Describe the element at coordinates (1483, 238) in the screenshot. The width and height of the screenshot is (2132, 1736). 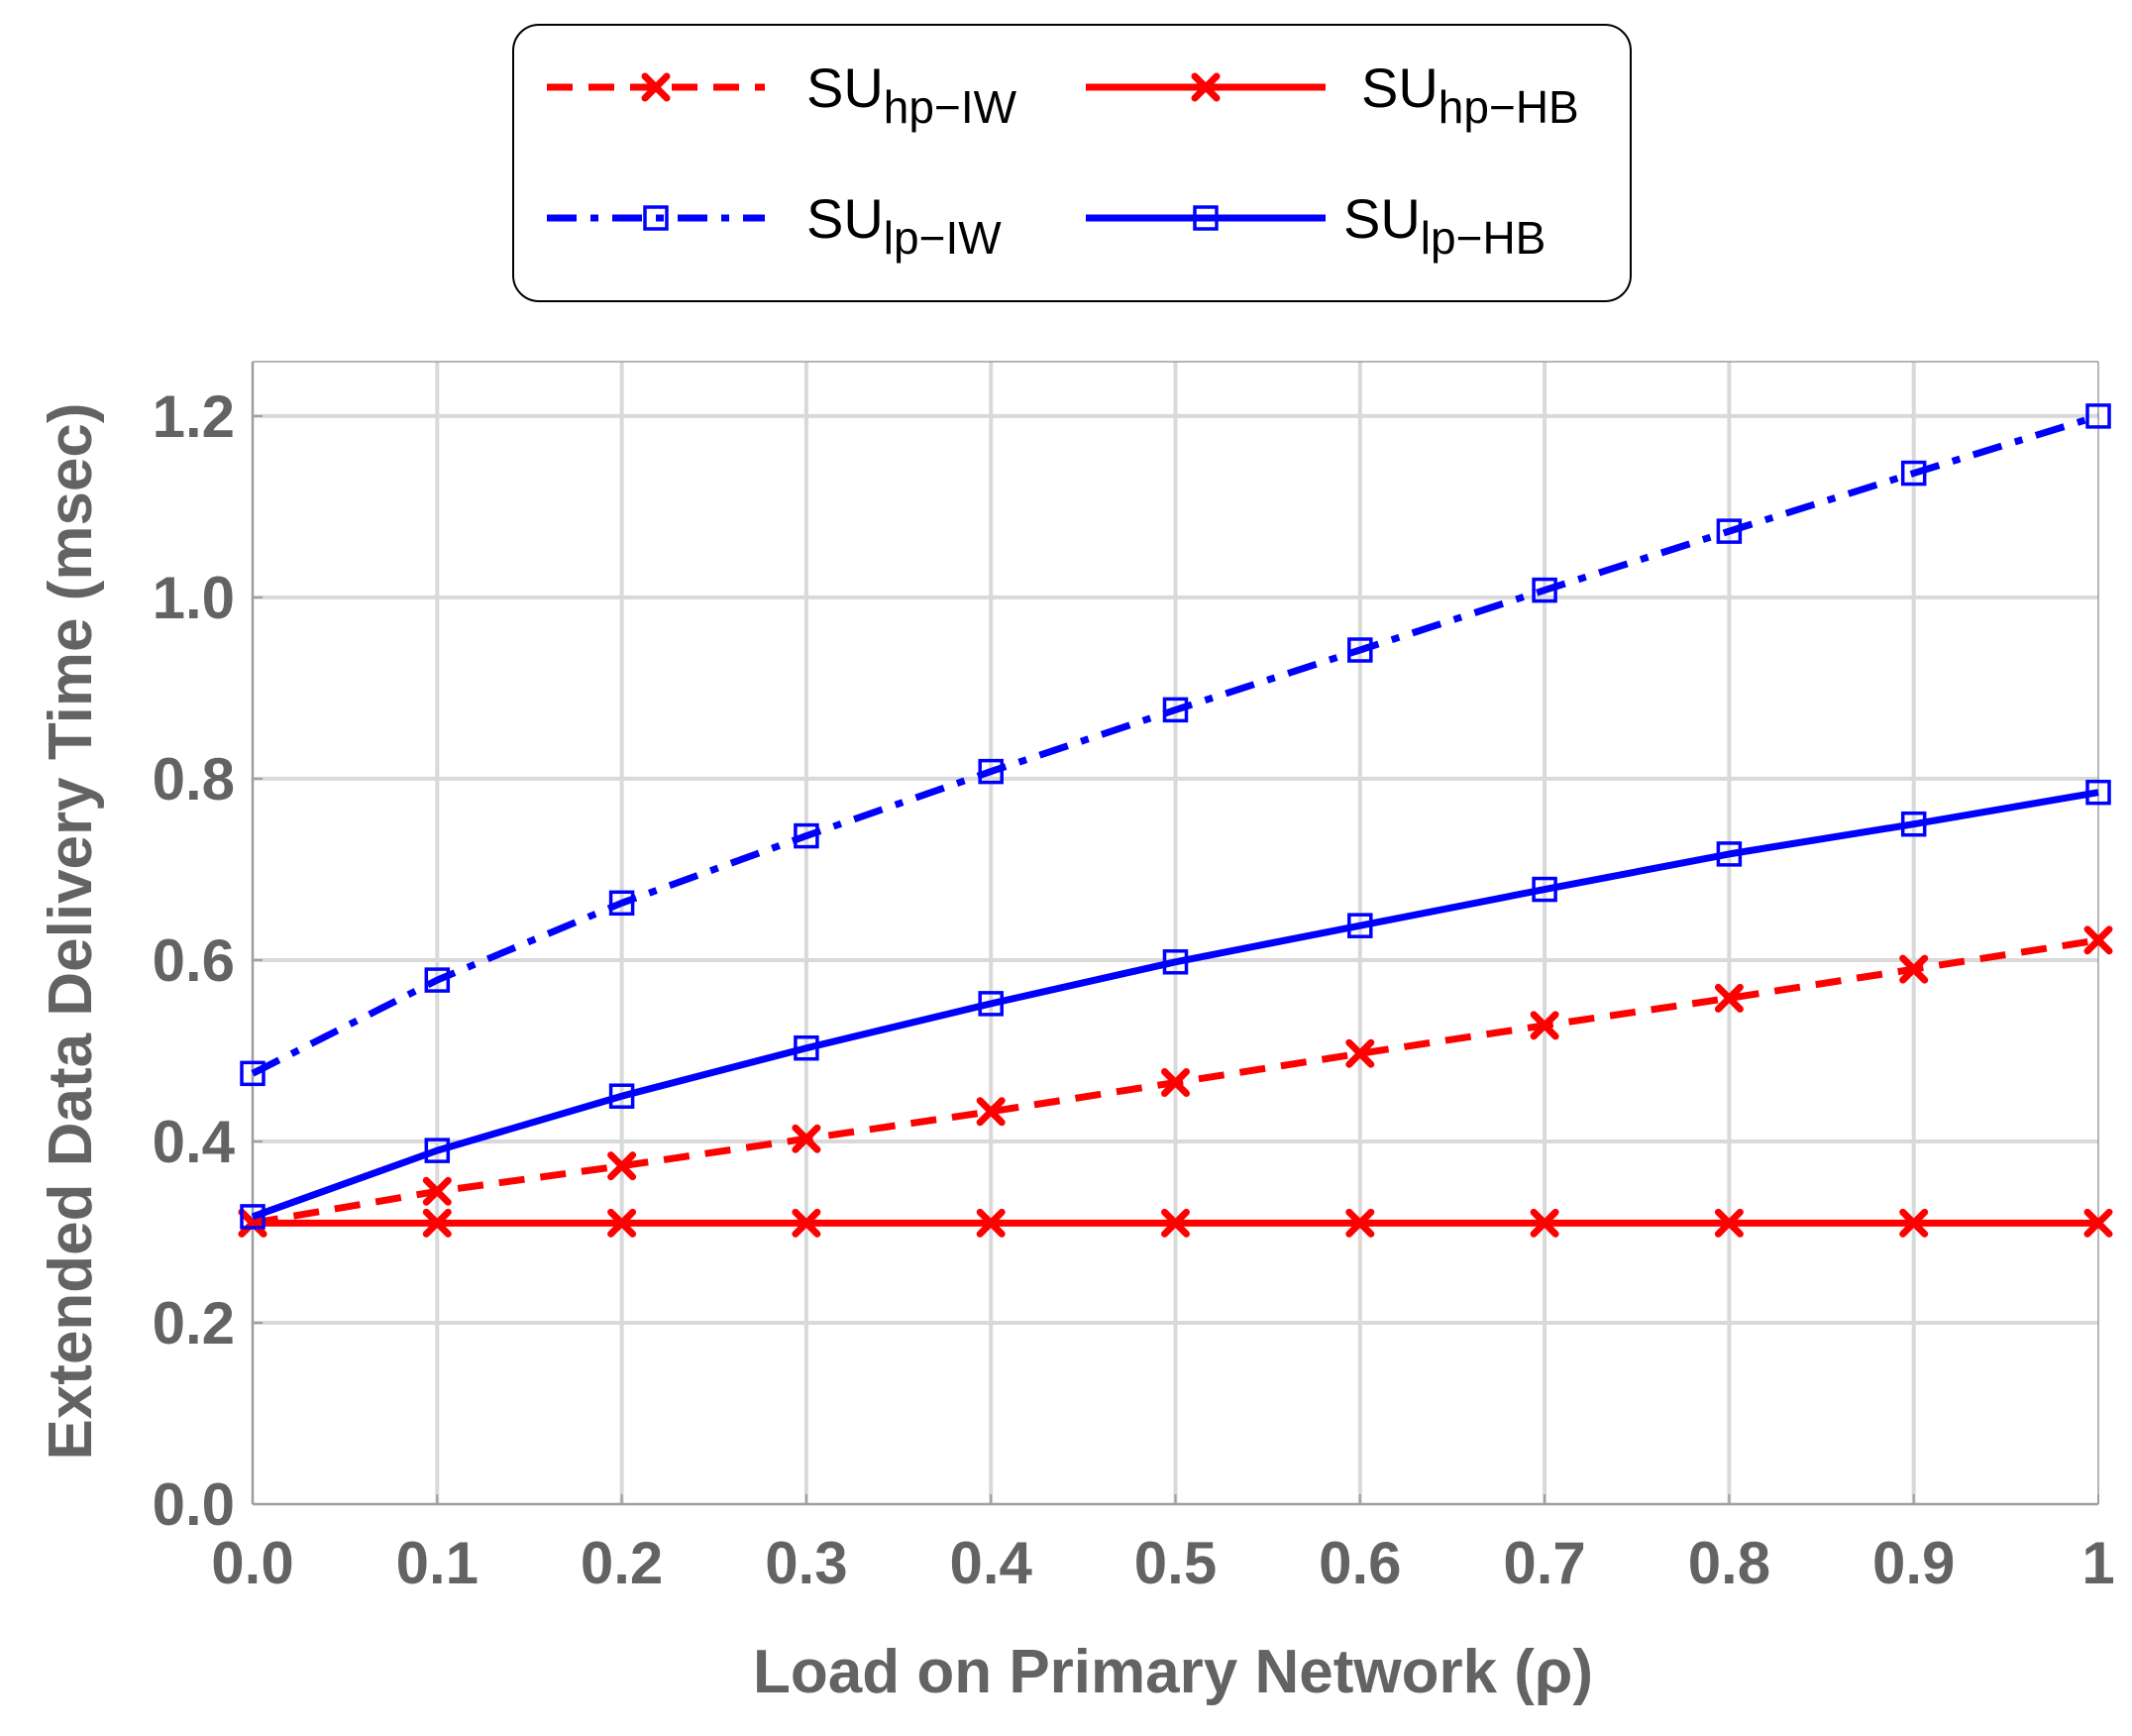
I see `legend-label-subscript: lp−HB` at that location.